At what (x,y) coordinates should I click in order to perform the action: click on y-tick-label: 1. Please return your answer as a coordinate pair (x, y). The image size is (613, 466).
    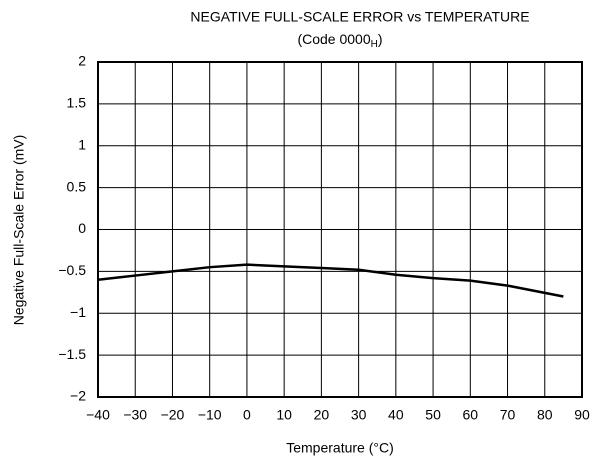
    Looking at the image, I should click on (82, 144).